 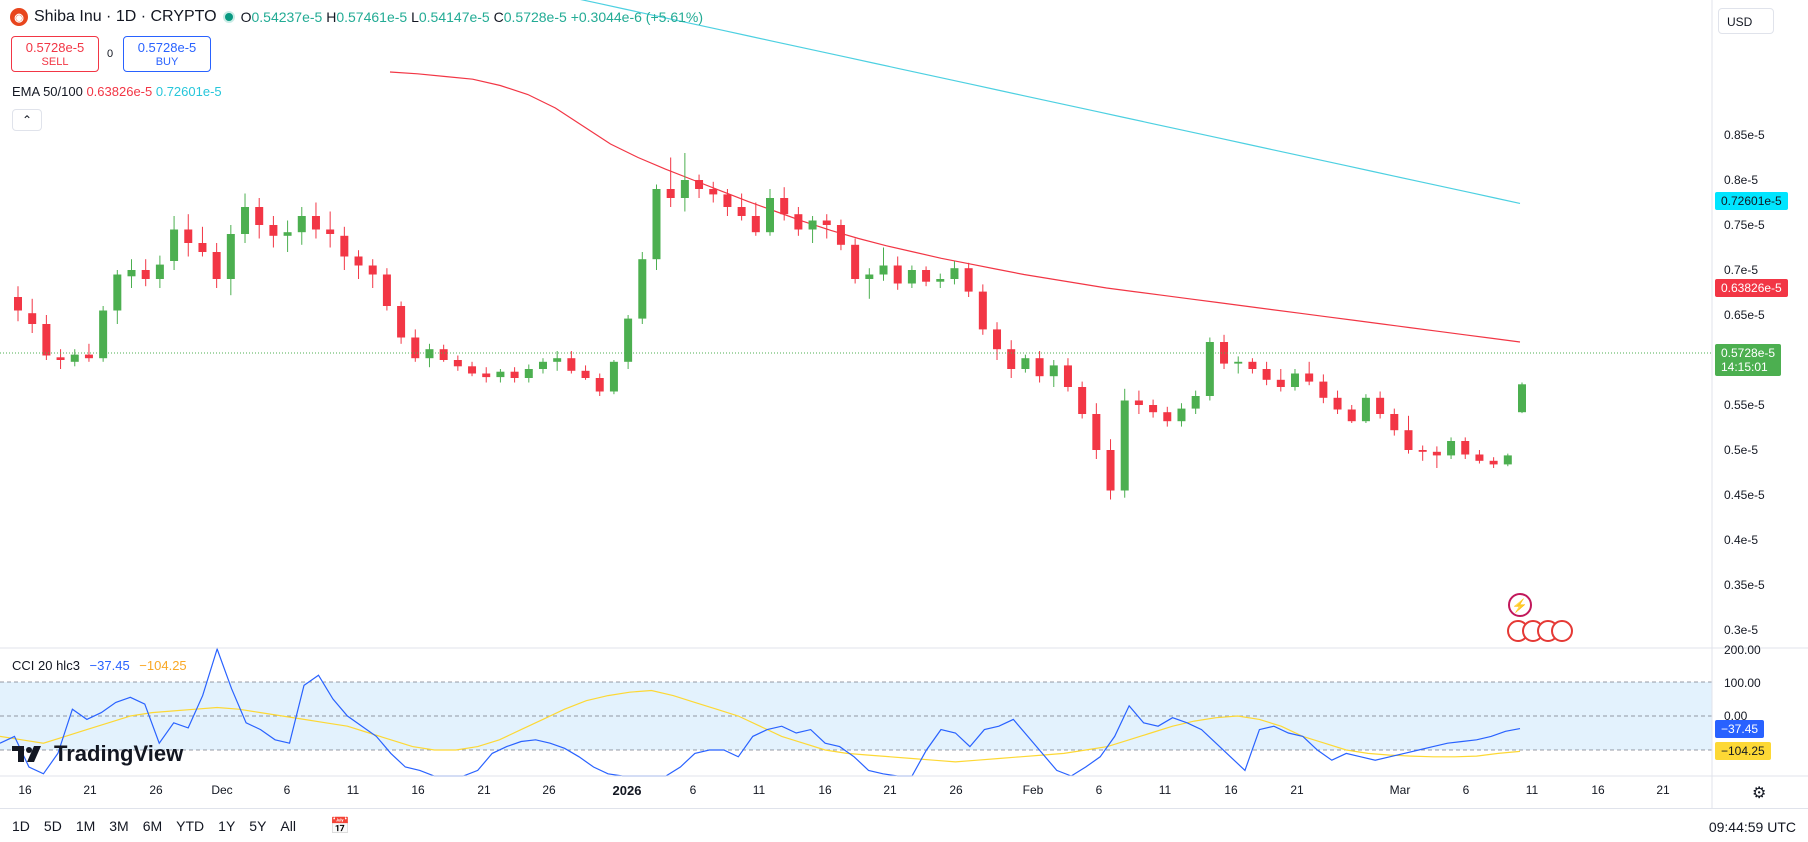 What do you see at coordinates (119, 825) in the screenshot?
I see `range-button-3m: 3M` at bounding box center [119, 825].